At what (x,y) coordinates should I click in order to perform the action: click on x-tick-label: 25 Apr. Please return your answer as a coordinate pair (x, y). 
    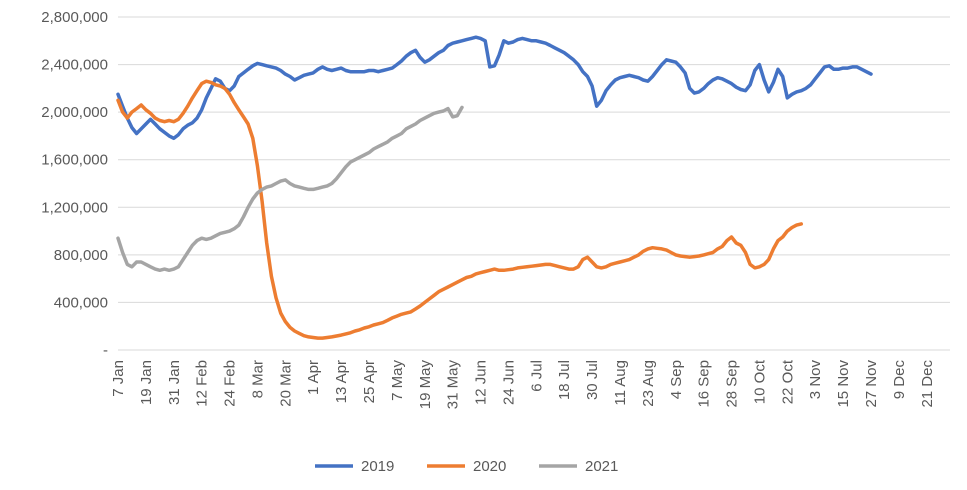
    Looking at the image, I should click on (369, 381).